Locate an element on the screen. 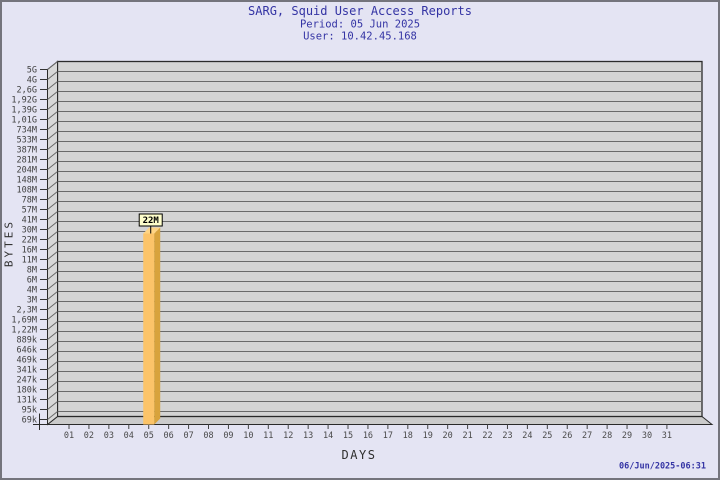 The image size is (720, 480). y-tick-label: 469k is located at coordinates (27, 361).